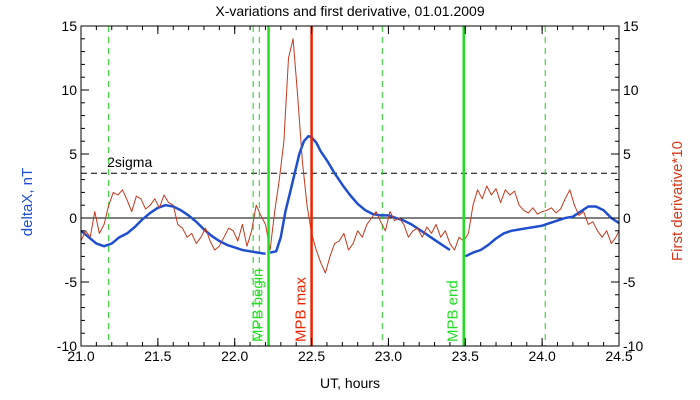 The width and height of the screenshot is (700, 400). Describe the element at coordinates (71, 282) in the screenshot. I see `y-left-tick-label: -5` at that location.